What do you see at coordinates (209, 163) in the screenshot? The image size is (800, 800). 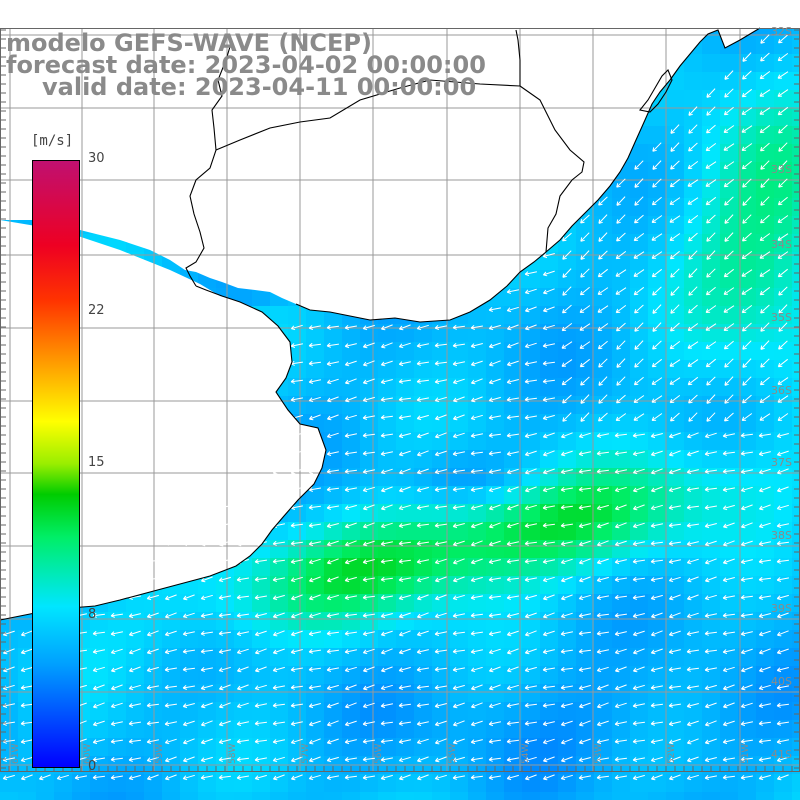 I see `coastline-segment` at bounding box center [209, 163].